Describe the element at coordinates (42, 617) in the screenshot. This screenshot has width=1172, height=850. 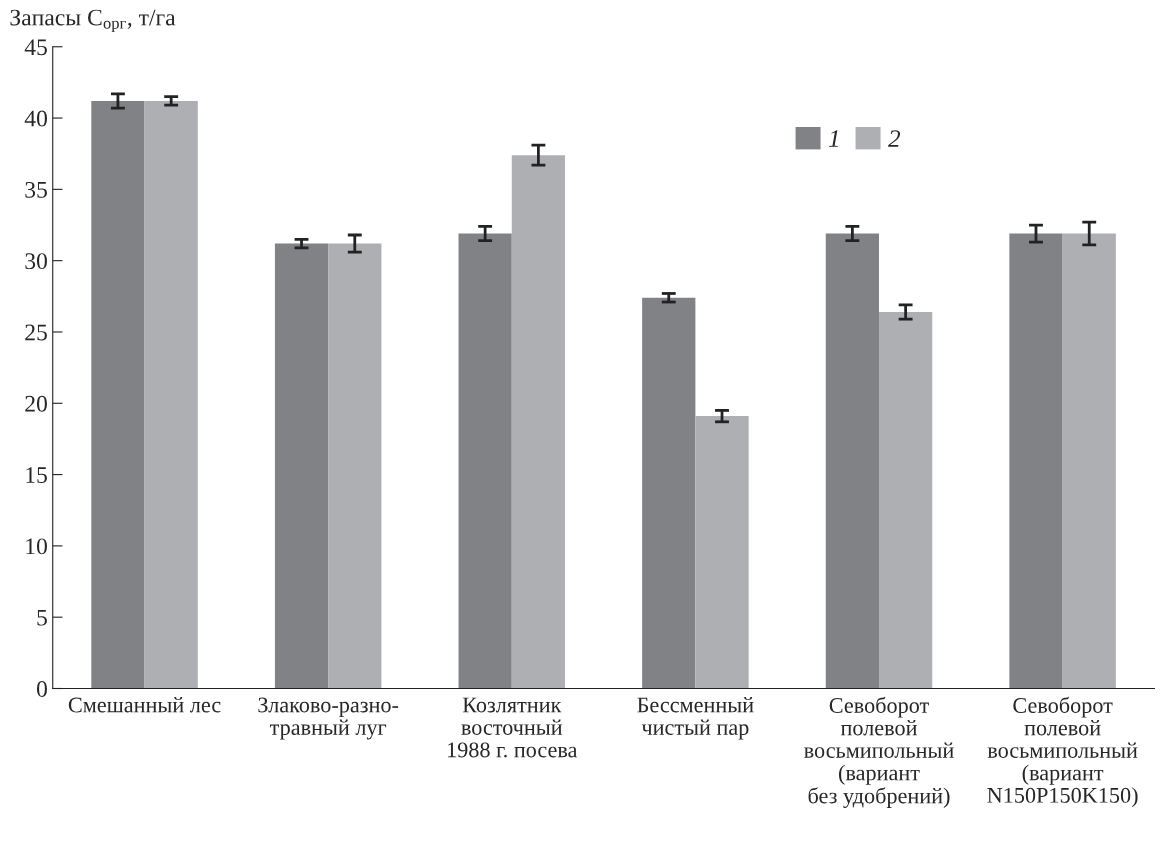
I see `y-tick-label: 5` at that location.